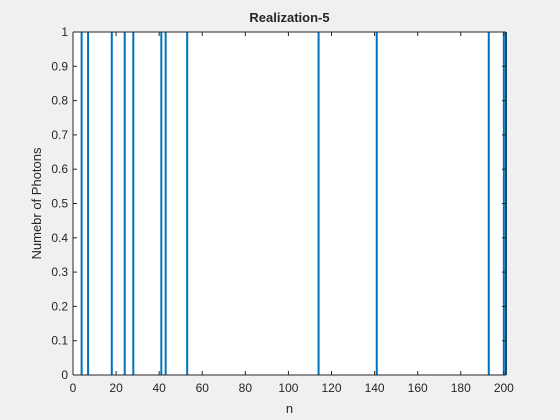 This screenshot has height=420, width=560. I want to click on y-axis-label: Numebr of Photons, so click(36, 203).